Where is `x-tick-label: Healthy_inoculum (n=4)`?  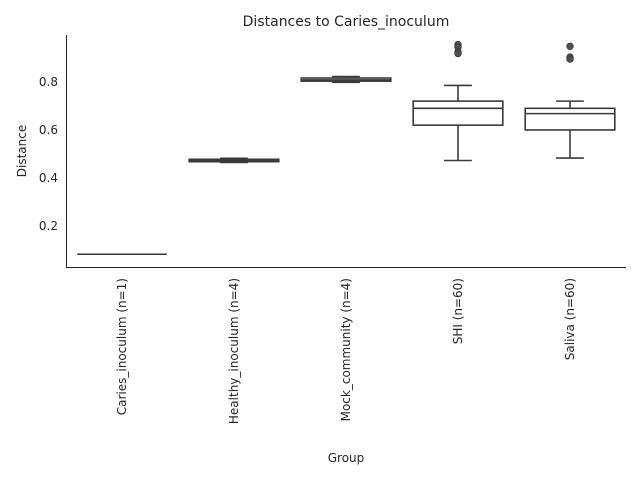
x-tick-label: Healthy_inoculum (n=4) is located at coordinates (234, 351).